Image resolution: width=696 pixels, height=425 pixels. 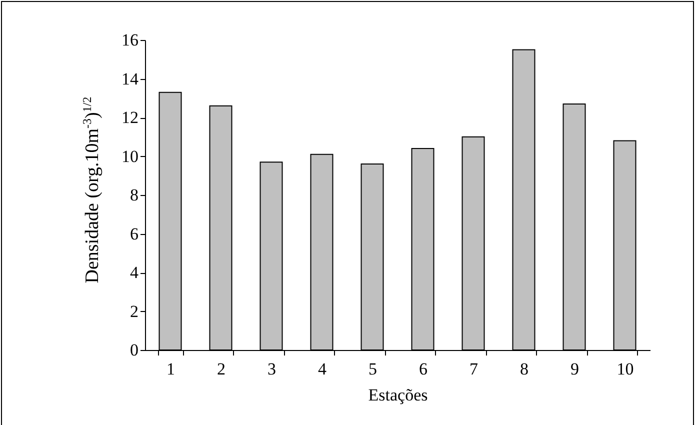 I want to click on y-tick-label: 2, so click(x=134, y=311).